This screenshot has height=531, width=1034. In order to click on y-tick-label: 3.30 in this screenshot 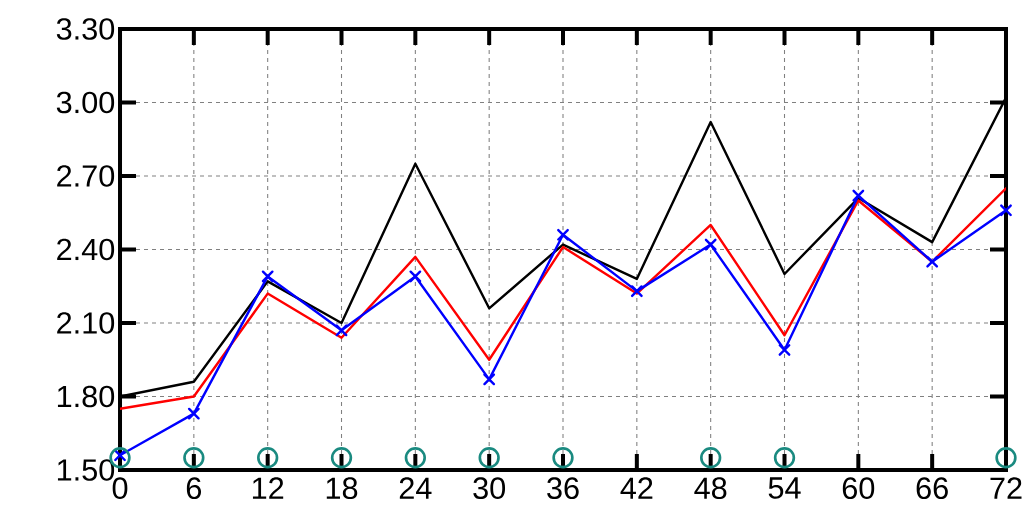, I will do `click(85, 29)`.